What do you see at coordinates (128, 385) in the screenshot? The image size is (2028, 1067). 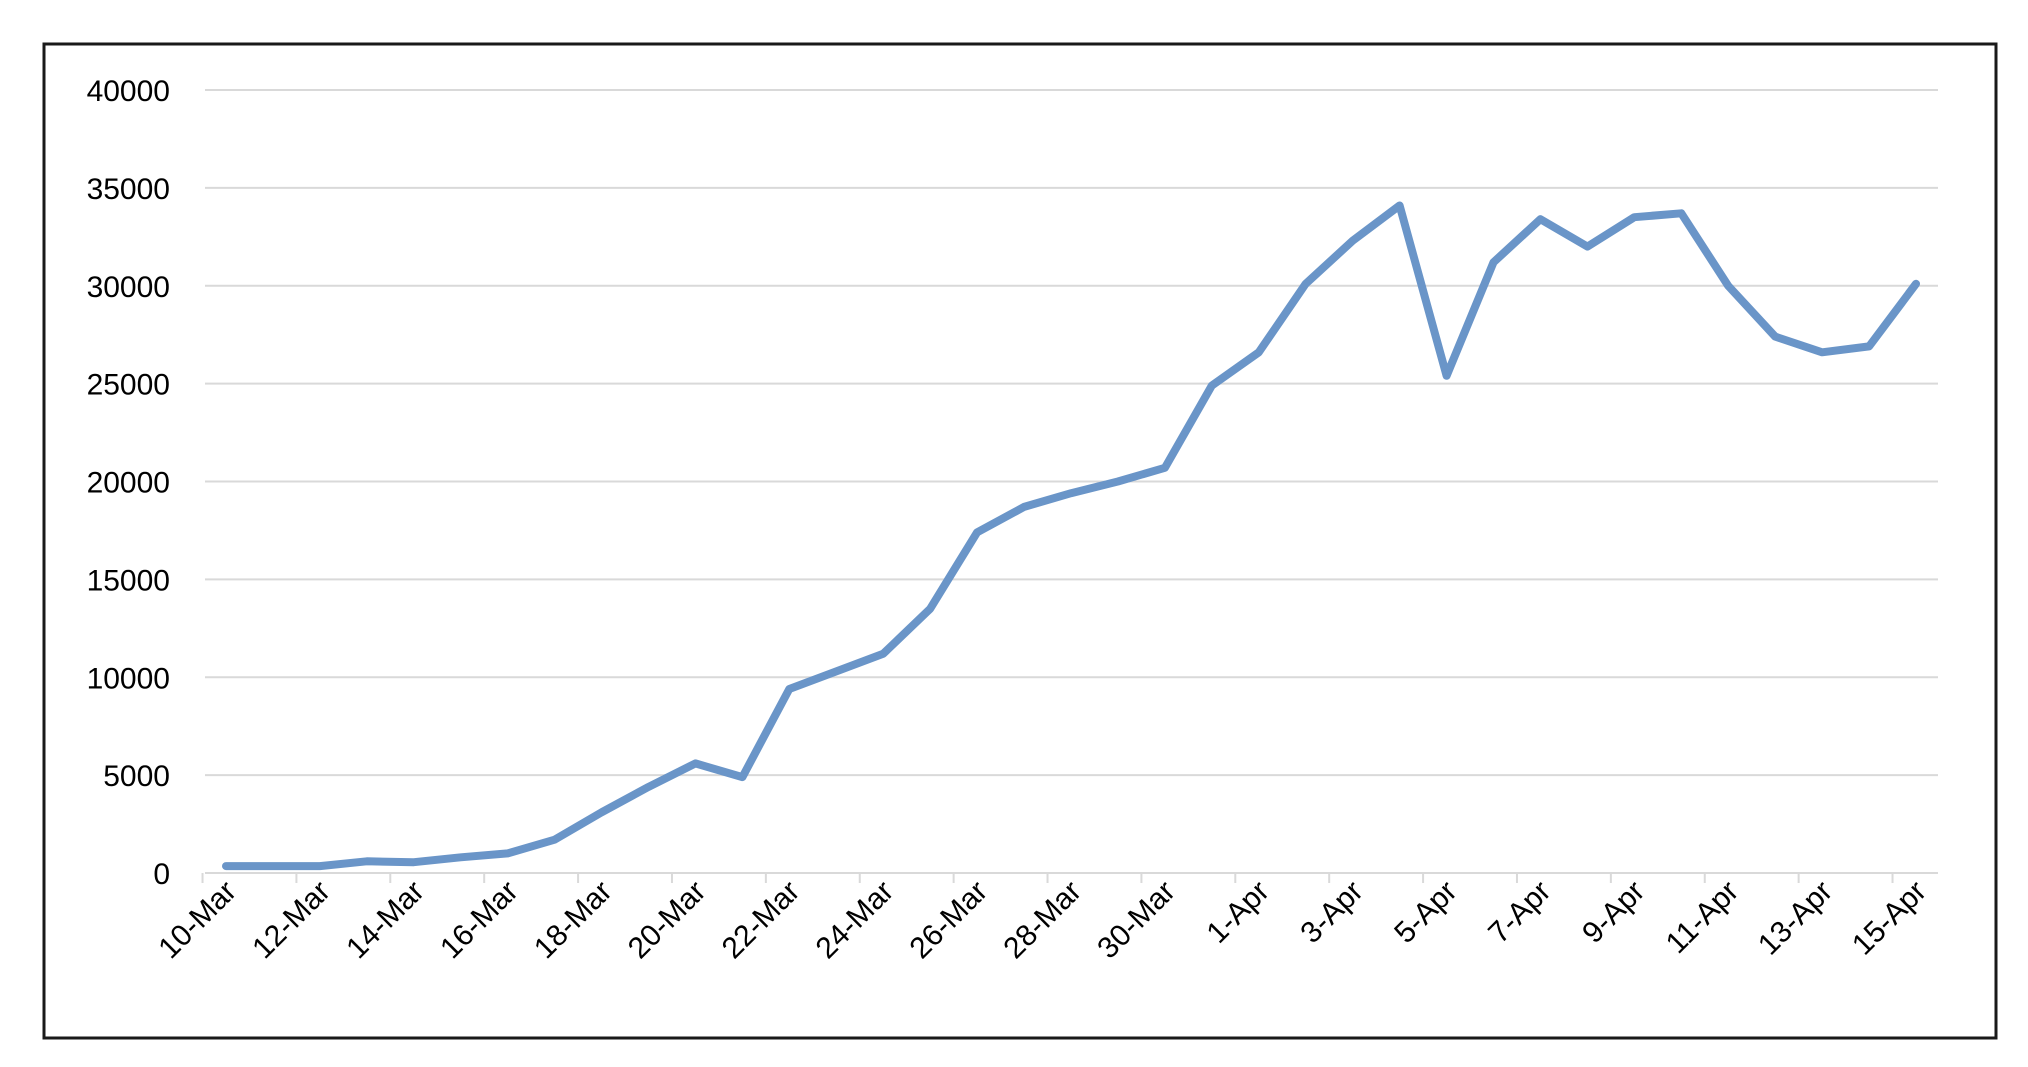 I see `y-tick-label: 25000` at bounding box center [128, 385].